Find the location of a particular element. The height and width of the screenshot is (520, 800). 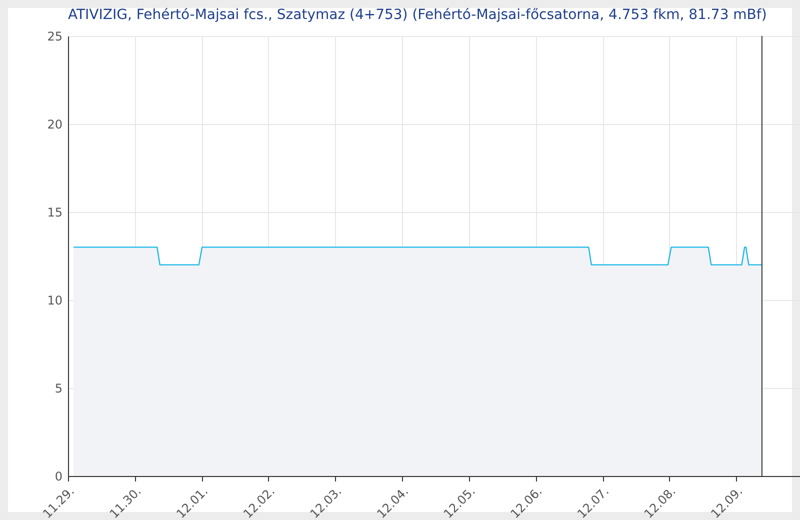

y-tick-label: 20 is located at coordinates (54, 125).